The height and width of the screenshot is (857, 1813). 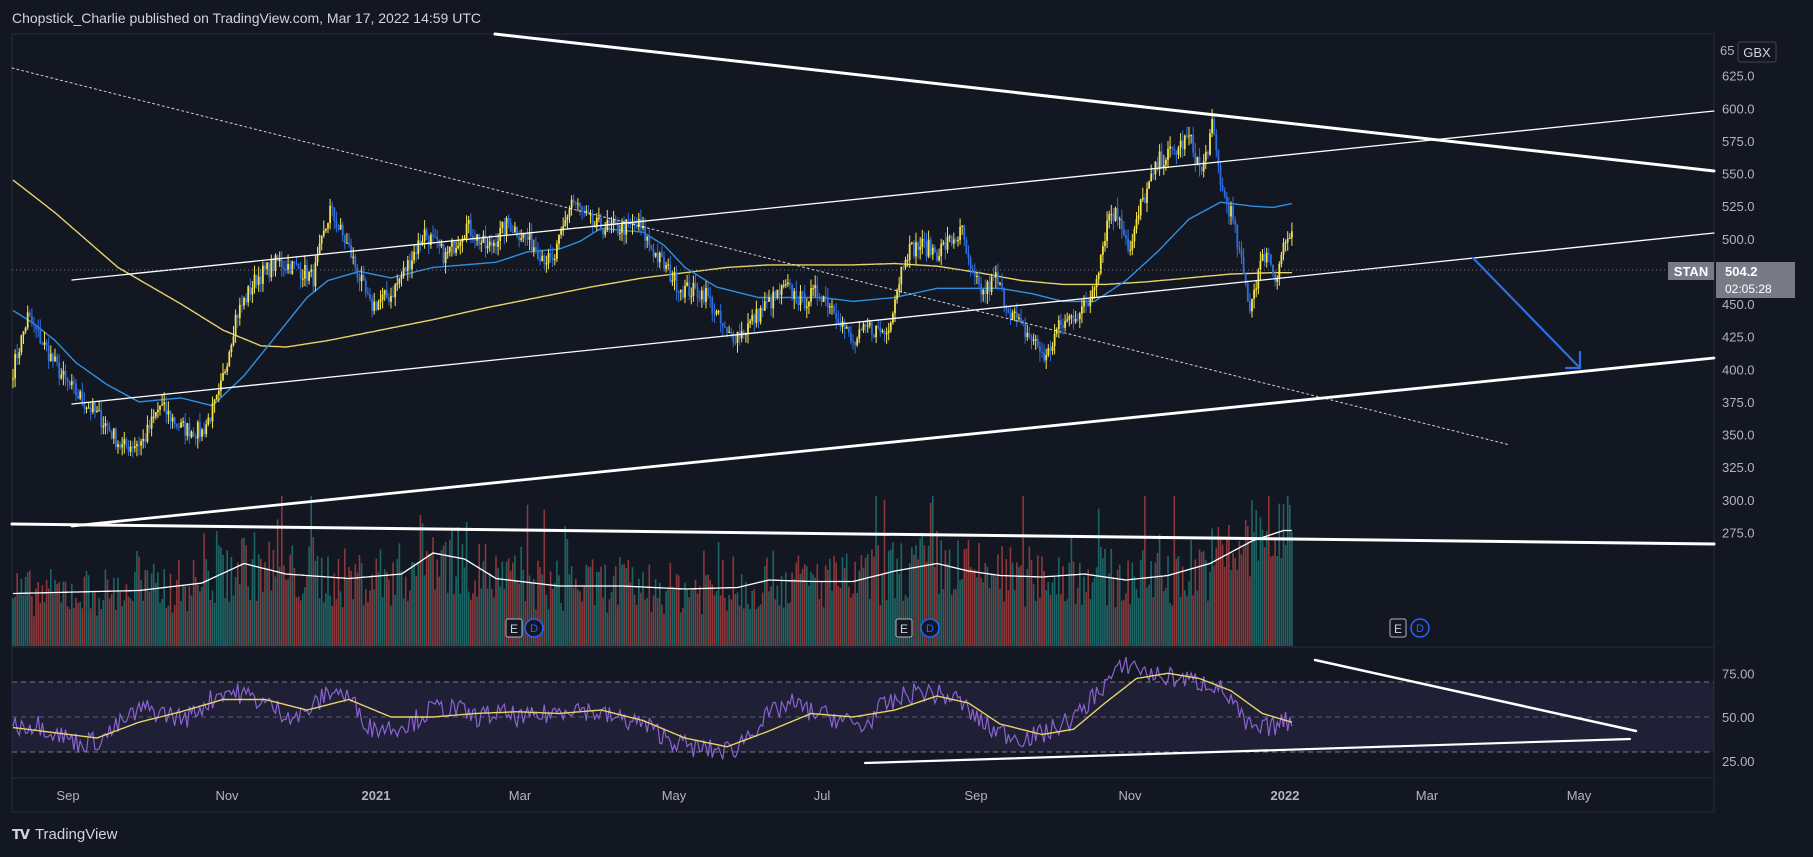 What do you see at coordinates (1757, 52) in the screenshot?
I see `currency-badge: GBX` at bounding box center [1757, 52].